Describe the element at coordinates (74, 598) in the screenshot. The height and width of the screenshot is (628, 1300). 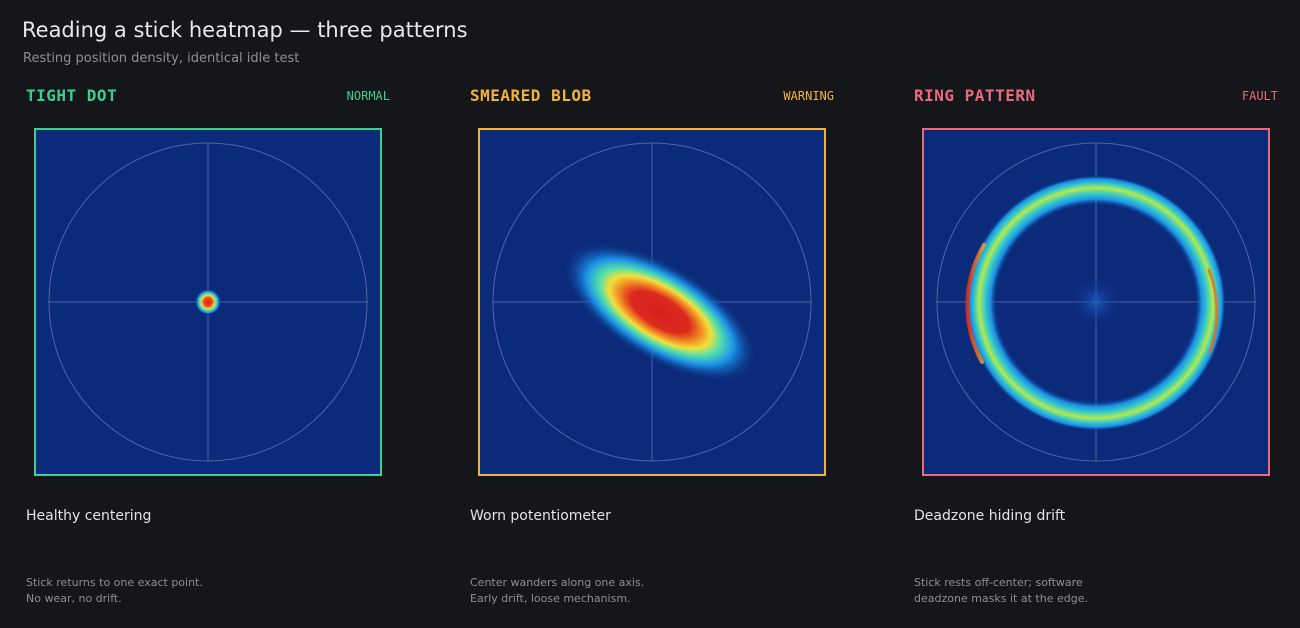
I see `description-line: No wear, no drift.` at that location.